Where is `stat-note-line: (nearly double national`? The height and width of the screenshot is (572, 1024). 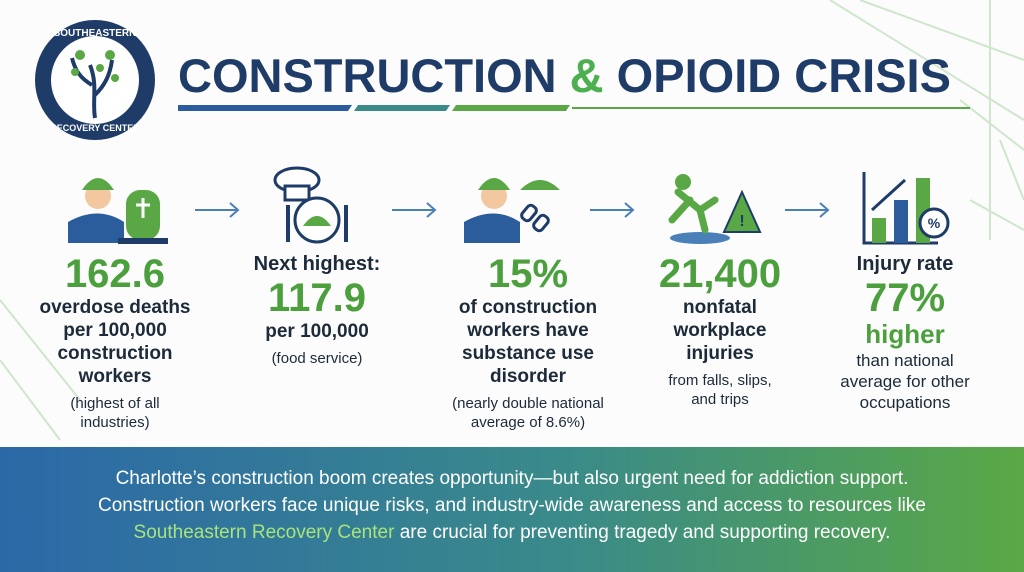 stat-note-line: (nearly double national is located at coordinates (528, 403).